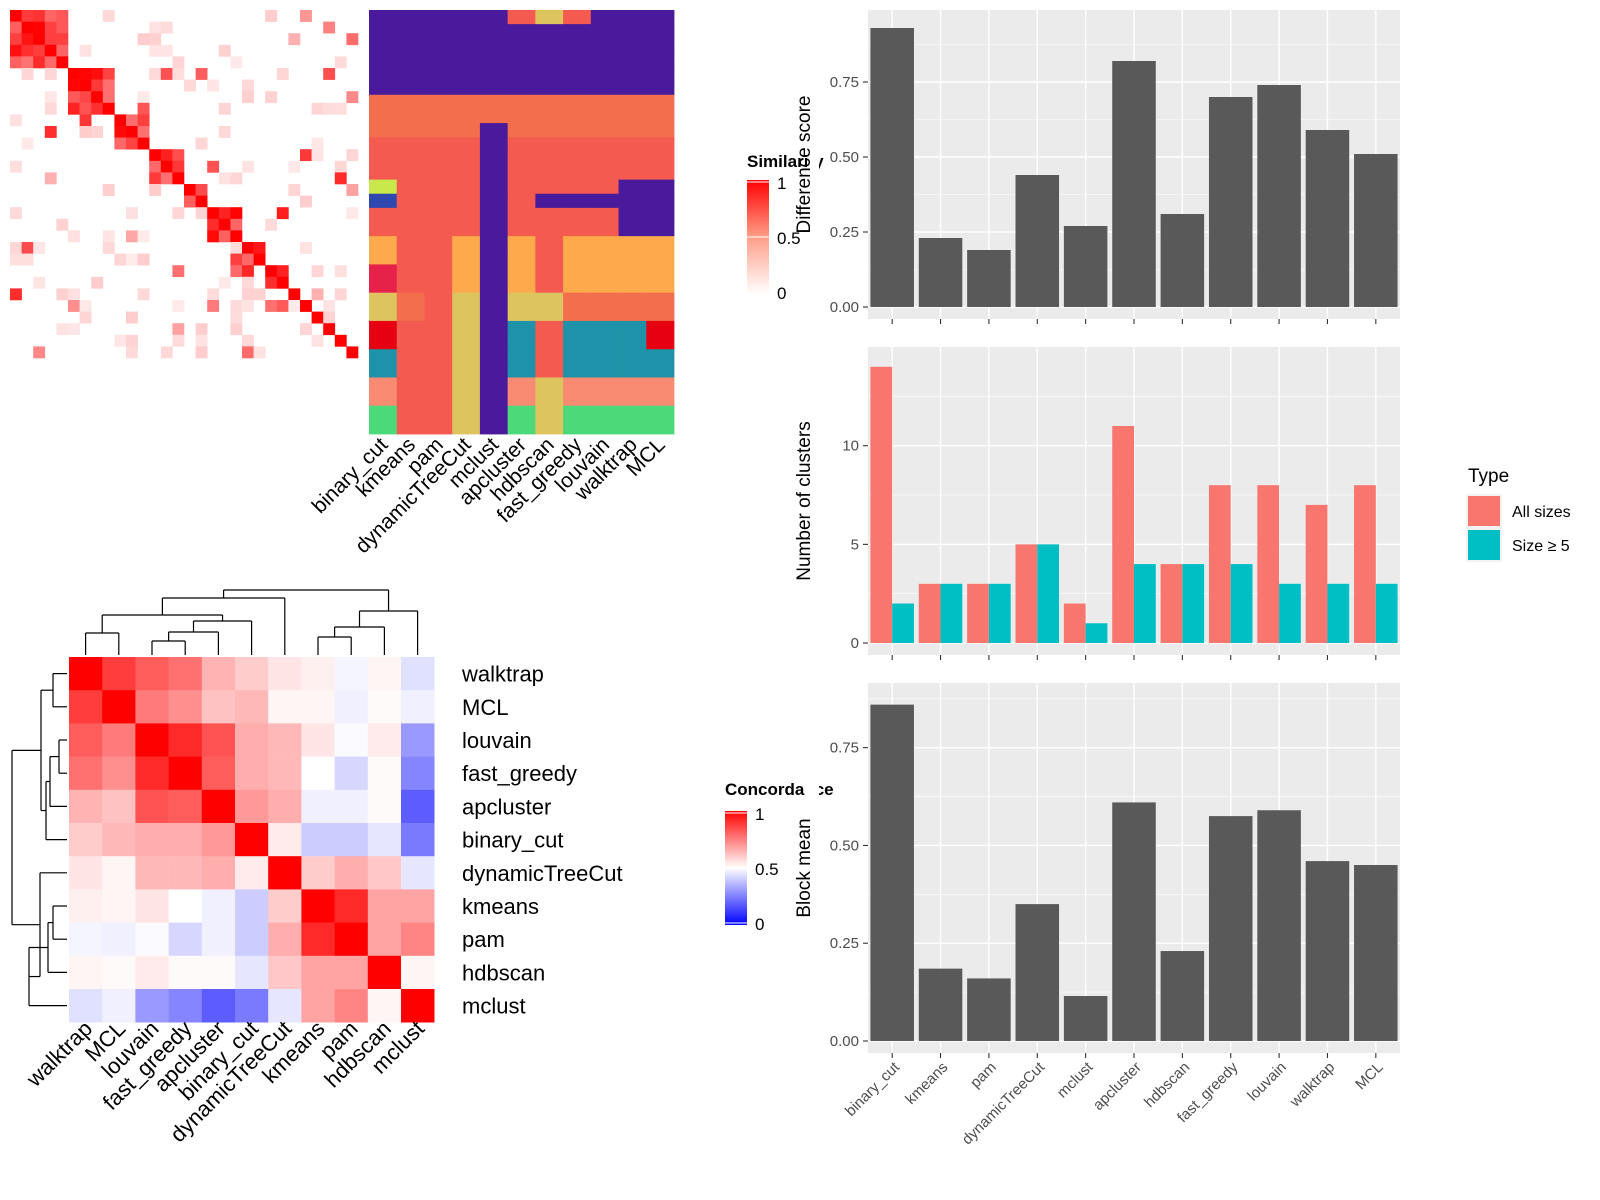  What do you see at coordinates (494, 1006) in the screenshot?
I see `row-label-mclust: mclust` at bounding box center [494, 1006].